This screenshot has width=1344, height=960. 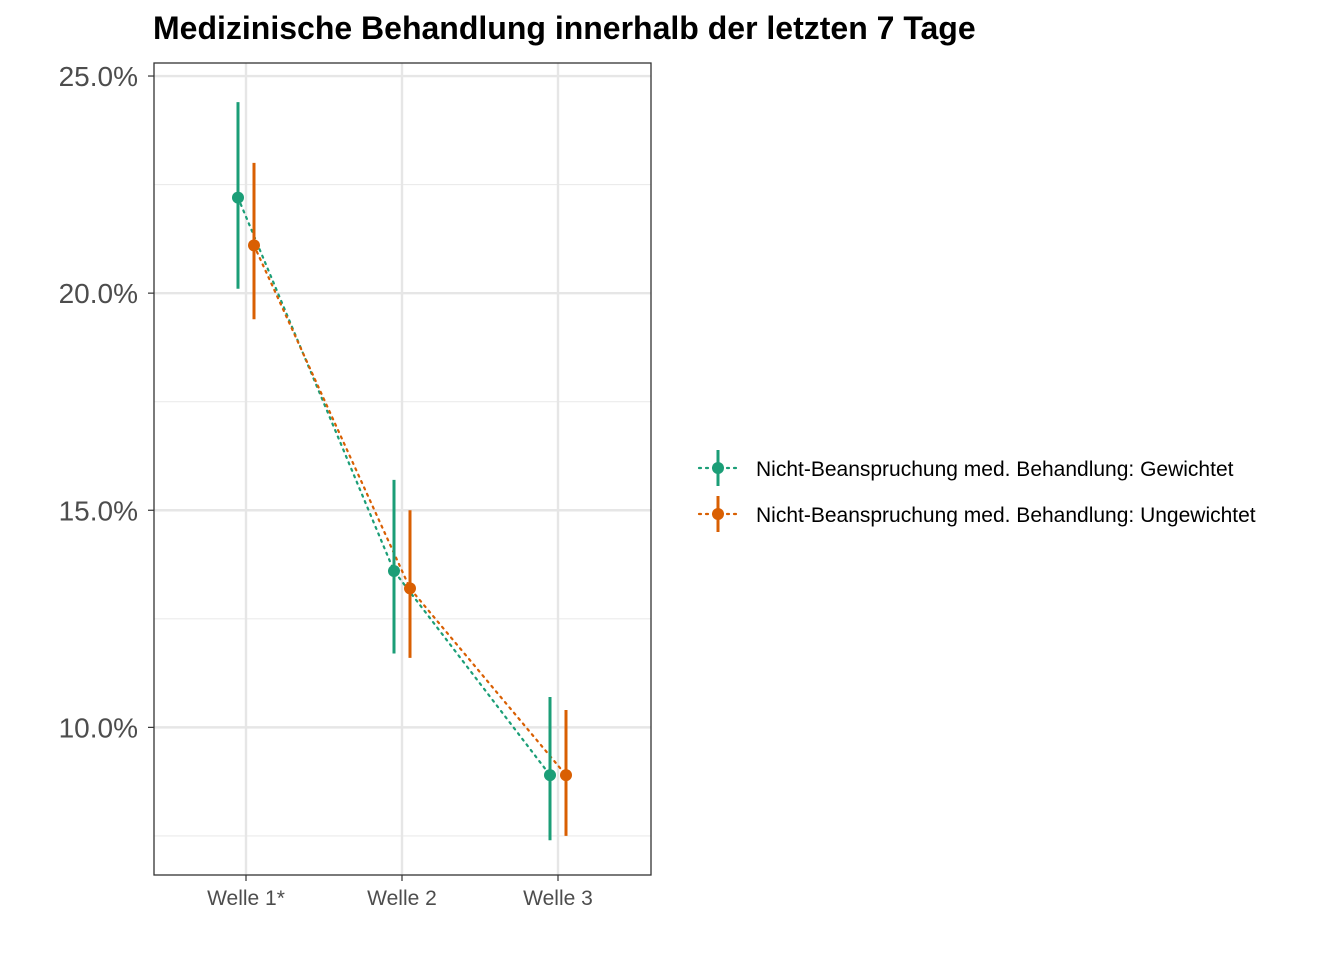 I want to click on x-tick-label: Welle 3, so click(x=558, y=898).